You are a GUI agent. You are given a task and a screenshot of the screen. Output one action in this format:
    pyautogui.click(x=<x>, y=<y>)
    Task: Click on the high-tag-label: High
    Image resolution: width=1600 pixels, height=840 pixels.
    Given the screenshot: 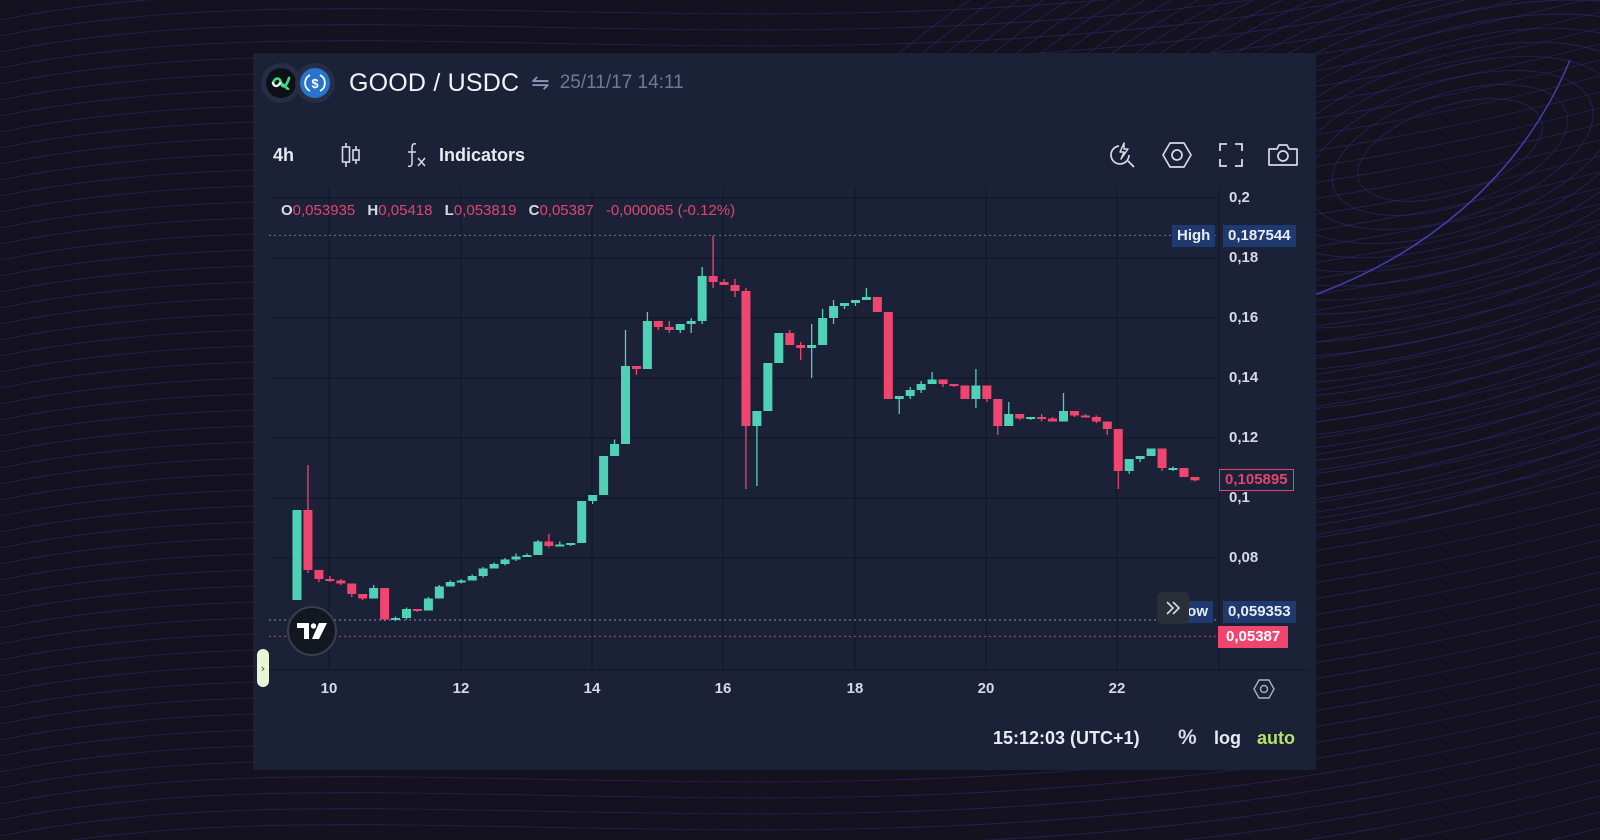 What is the action you would take?
    pyautogui.click(x=1194, y=236)
    